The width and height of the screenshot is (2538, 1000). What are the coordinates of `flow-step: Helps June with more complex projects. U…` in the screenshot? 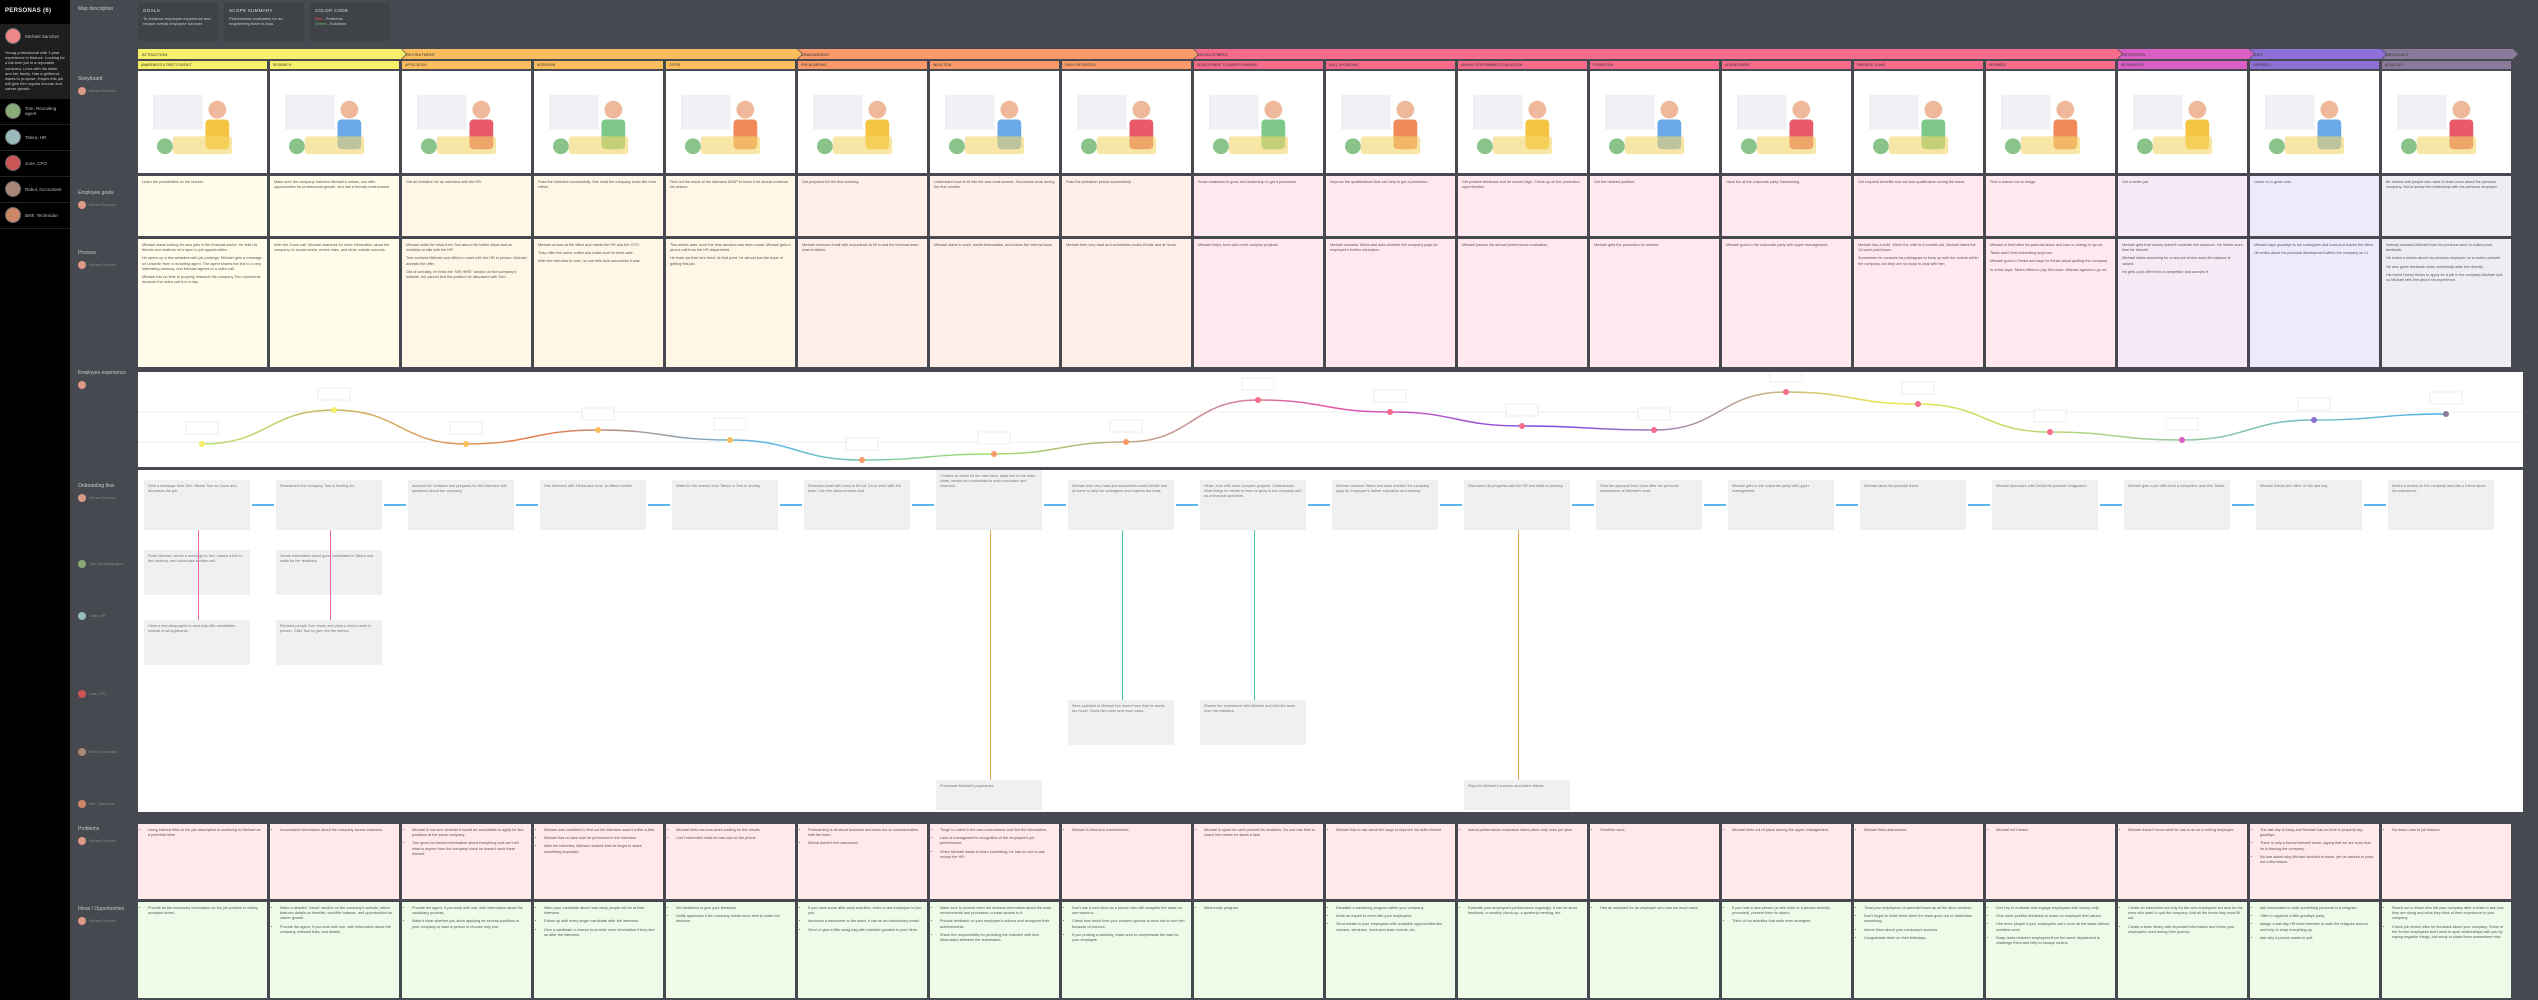 It's located at (1253, 505).